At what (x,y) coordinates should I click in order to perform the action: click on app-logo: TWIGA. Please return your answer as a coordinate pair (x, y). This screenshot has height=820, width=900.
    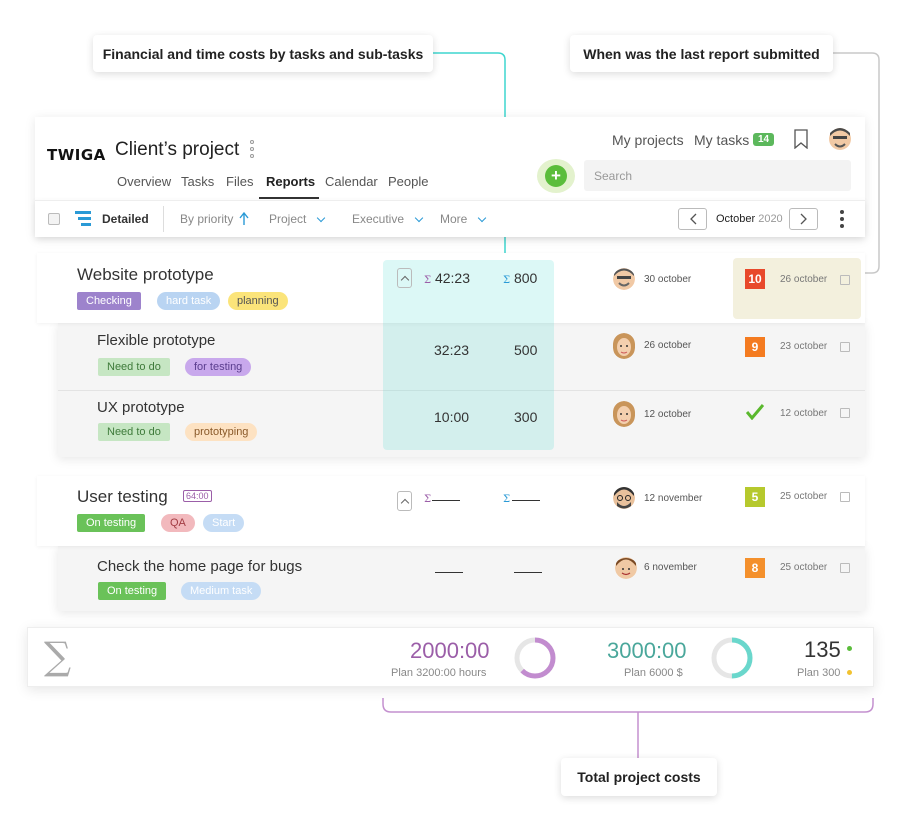
    Looking at the image, I should click on (76, 155).